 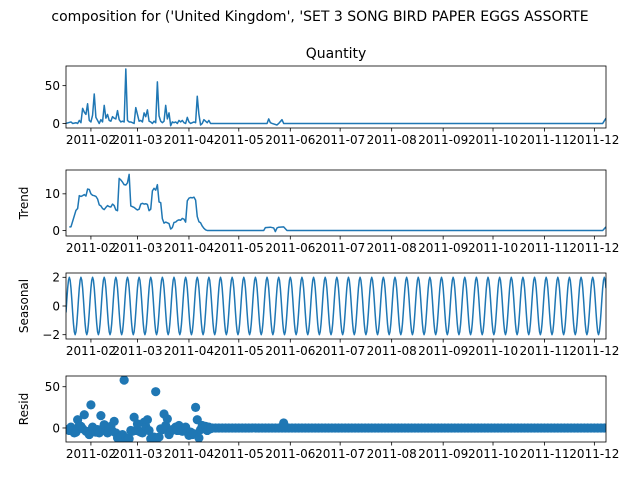 I want to click on y-axis-label-resid: Resid, so click(x=24, y=409).